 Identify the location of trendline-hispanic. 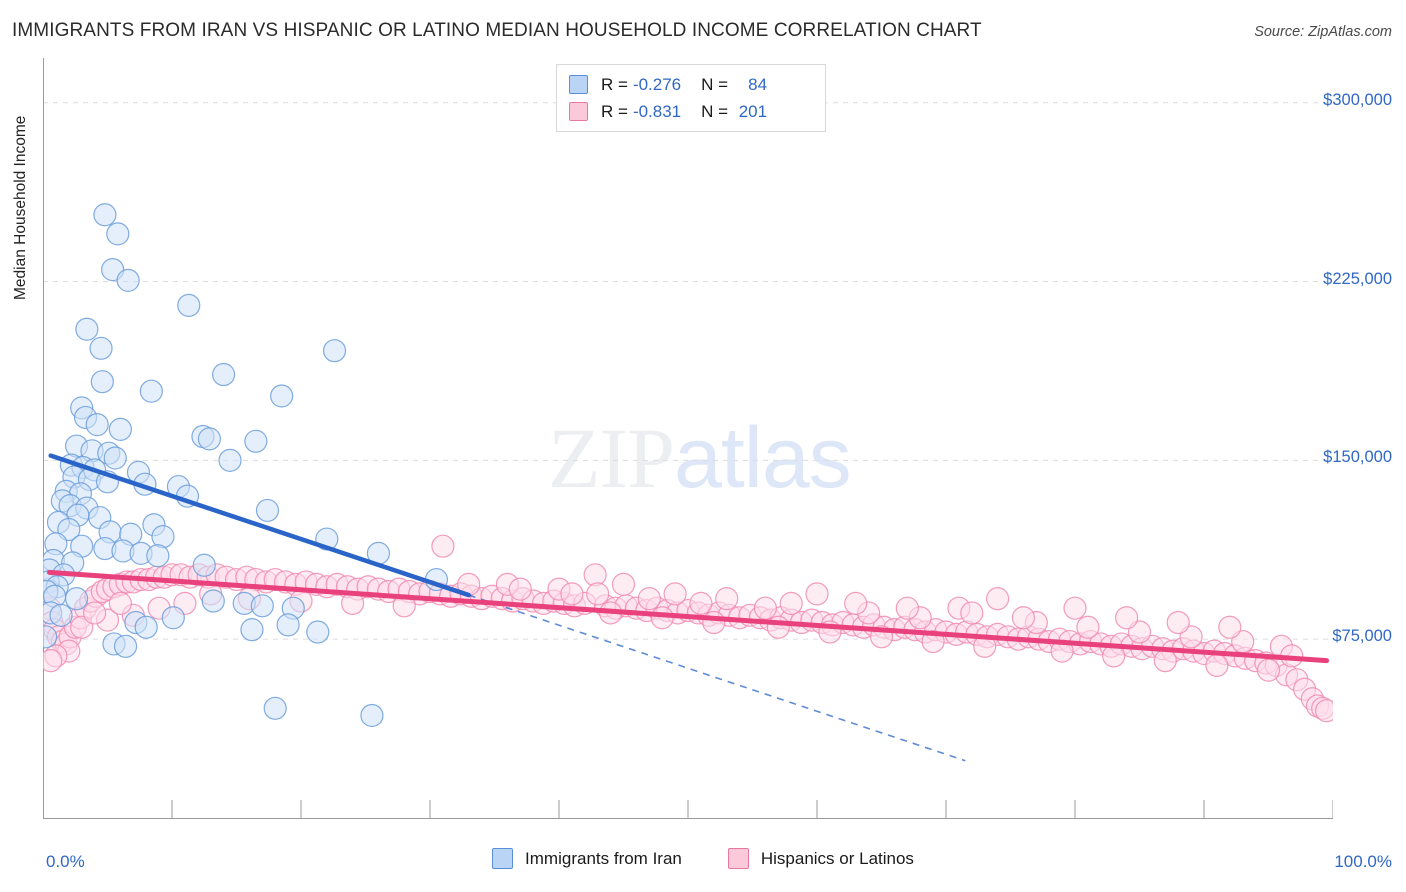
(688, 616).